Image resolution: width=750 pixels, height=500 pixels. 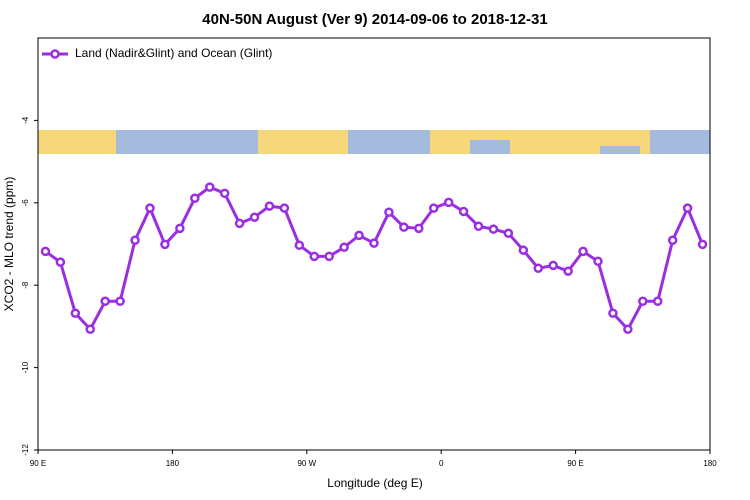 What do you see at coordinates (55, 54) in the screenshot?
I see `legend-marker` at bounding box center [55, 54].